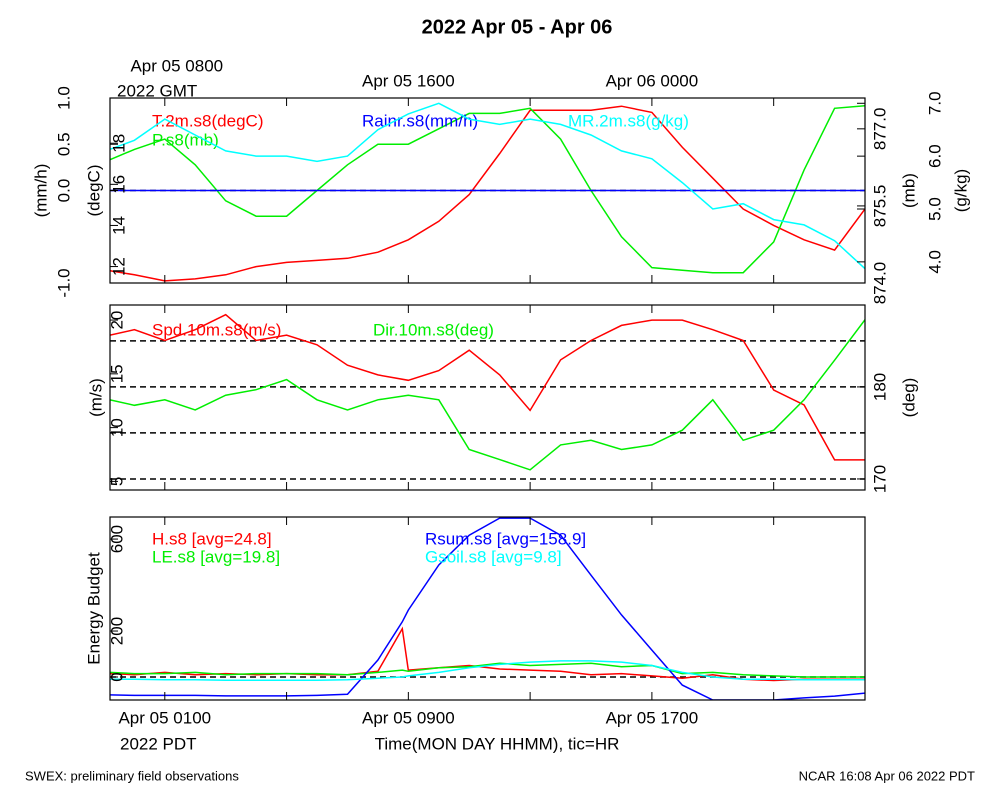 The image size is (1000, 800). I want to click on y-axis-label: (g/kg), so click(960, 190).